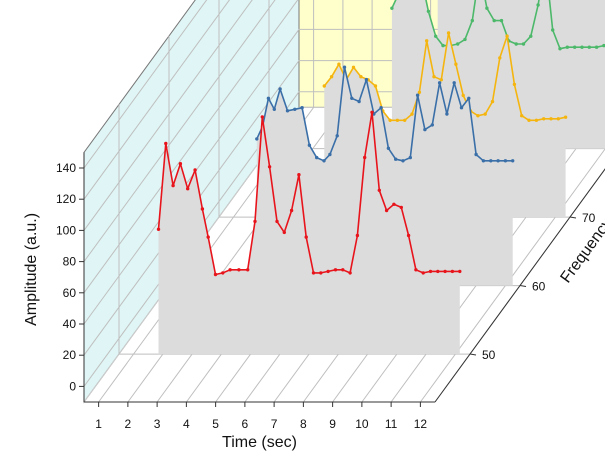 This screenshot has height=473, width=605. What do you see at coordinates (31, 269) in the screenshot?
I see `y-axis-title: Amplitude (a.u.)` at bounding box center [31, 269].